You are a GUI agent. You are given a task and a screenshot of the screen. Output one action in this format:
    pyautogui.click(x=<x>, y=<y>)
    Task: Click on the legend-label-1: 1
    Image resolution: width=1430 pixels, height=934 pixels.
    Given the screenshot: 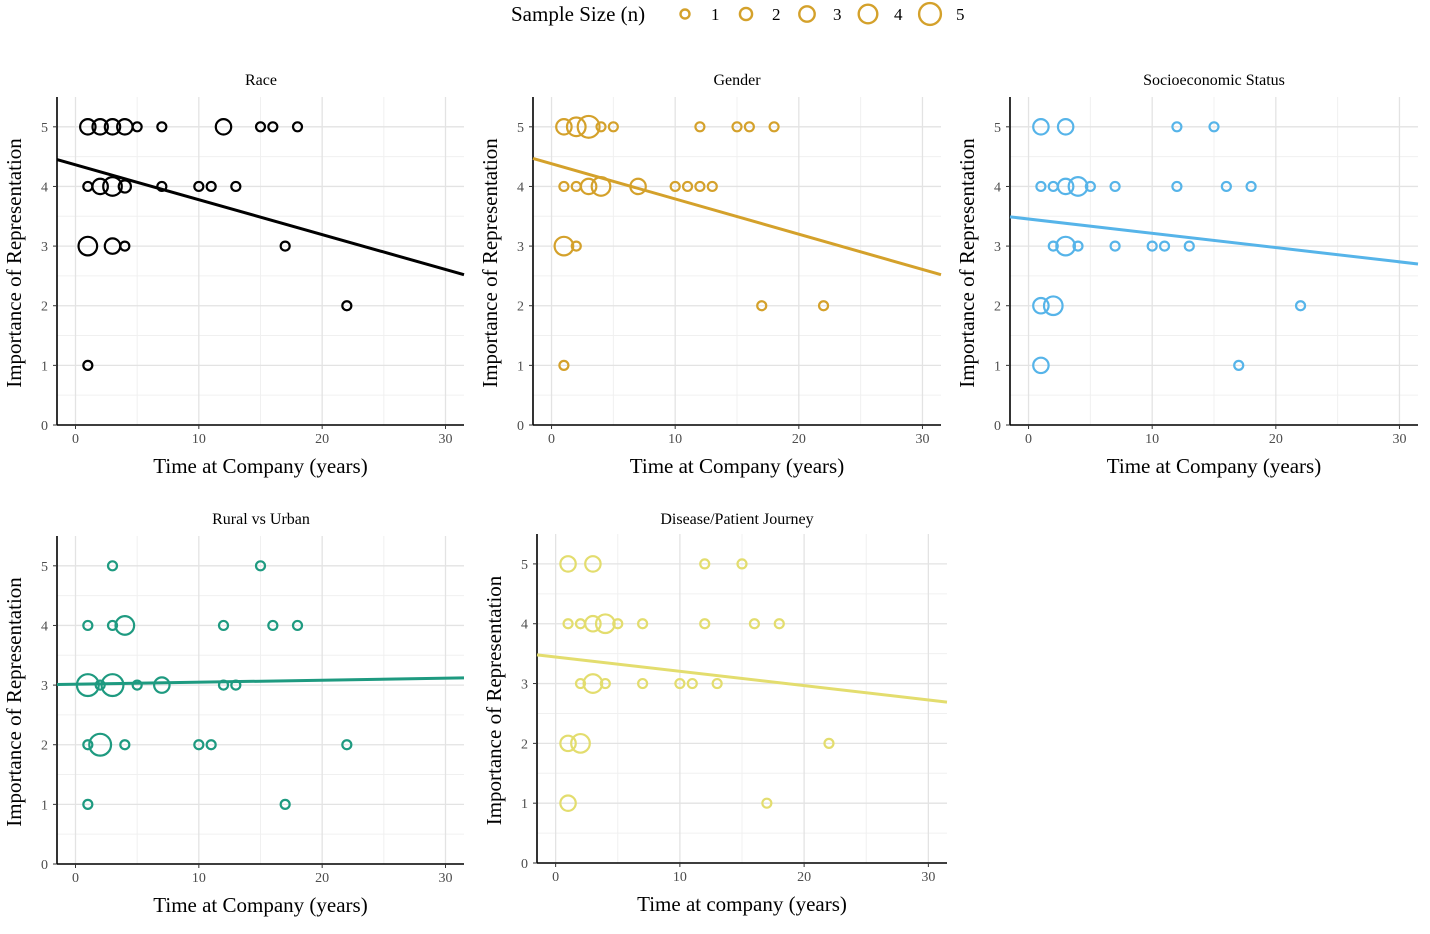 What is the action you would take?
    pyautogui.click(x=715, y=14)
    